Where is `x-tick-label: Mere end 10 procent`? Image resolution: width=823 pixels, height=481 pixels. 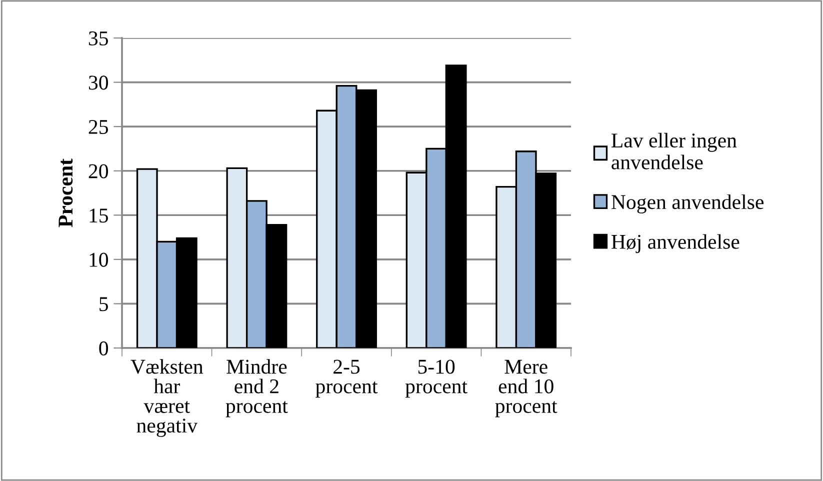
x-tick-label: Mere end 10 procent is located at coordinates (526, 389).